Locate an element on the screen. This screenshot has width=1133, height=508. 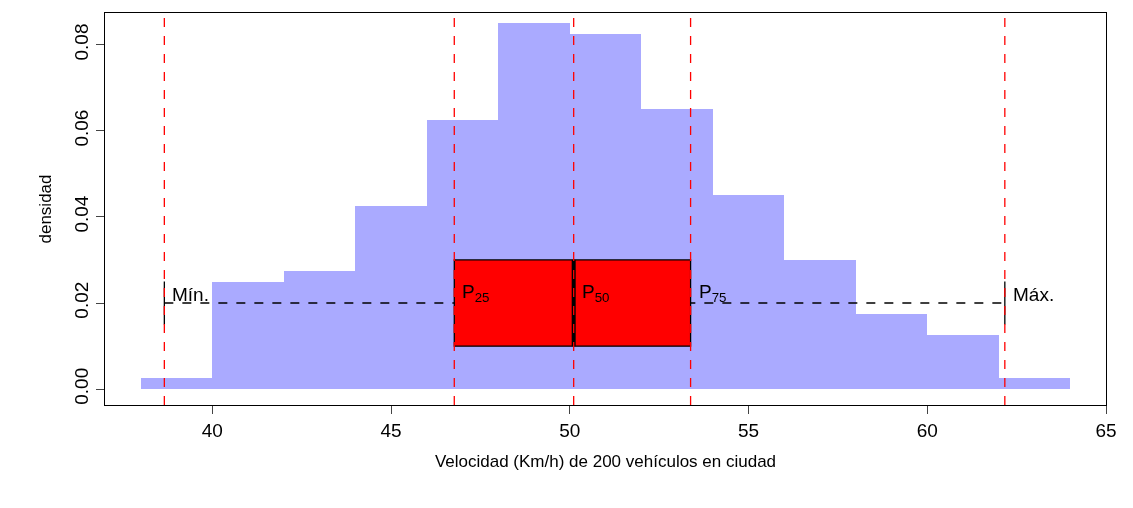
x-tick-label: 65 is located at coordinates (1106, 430).